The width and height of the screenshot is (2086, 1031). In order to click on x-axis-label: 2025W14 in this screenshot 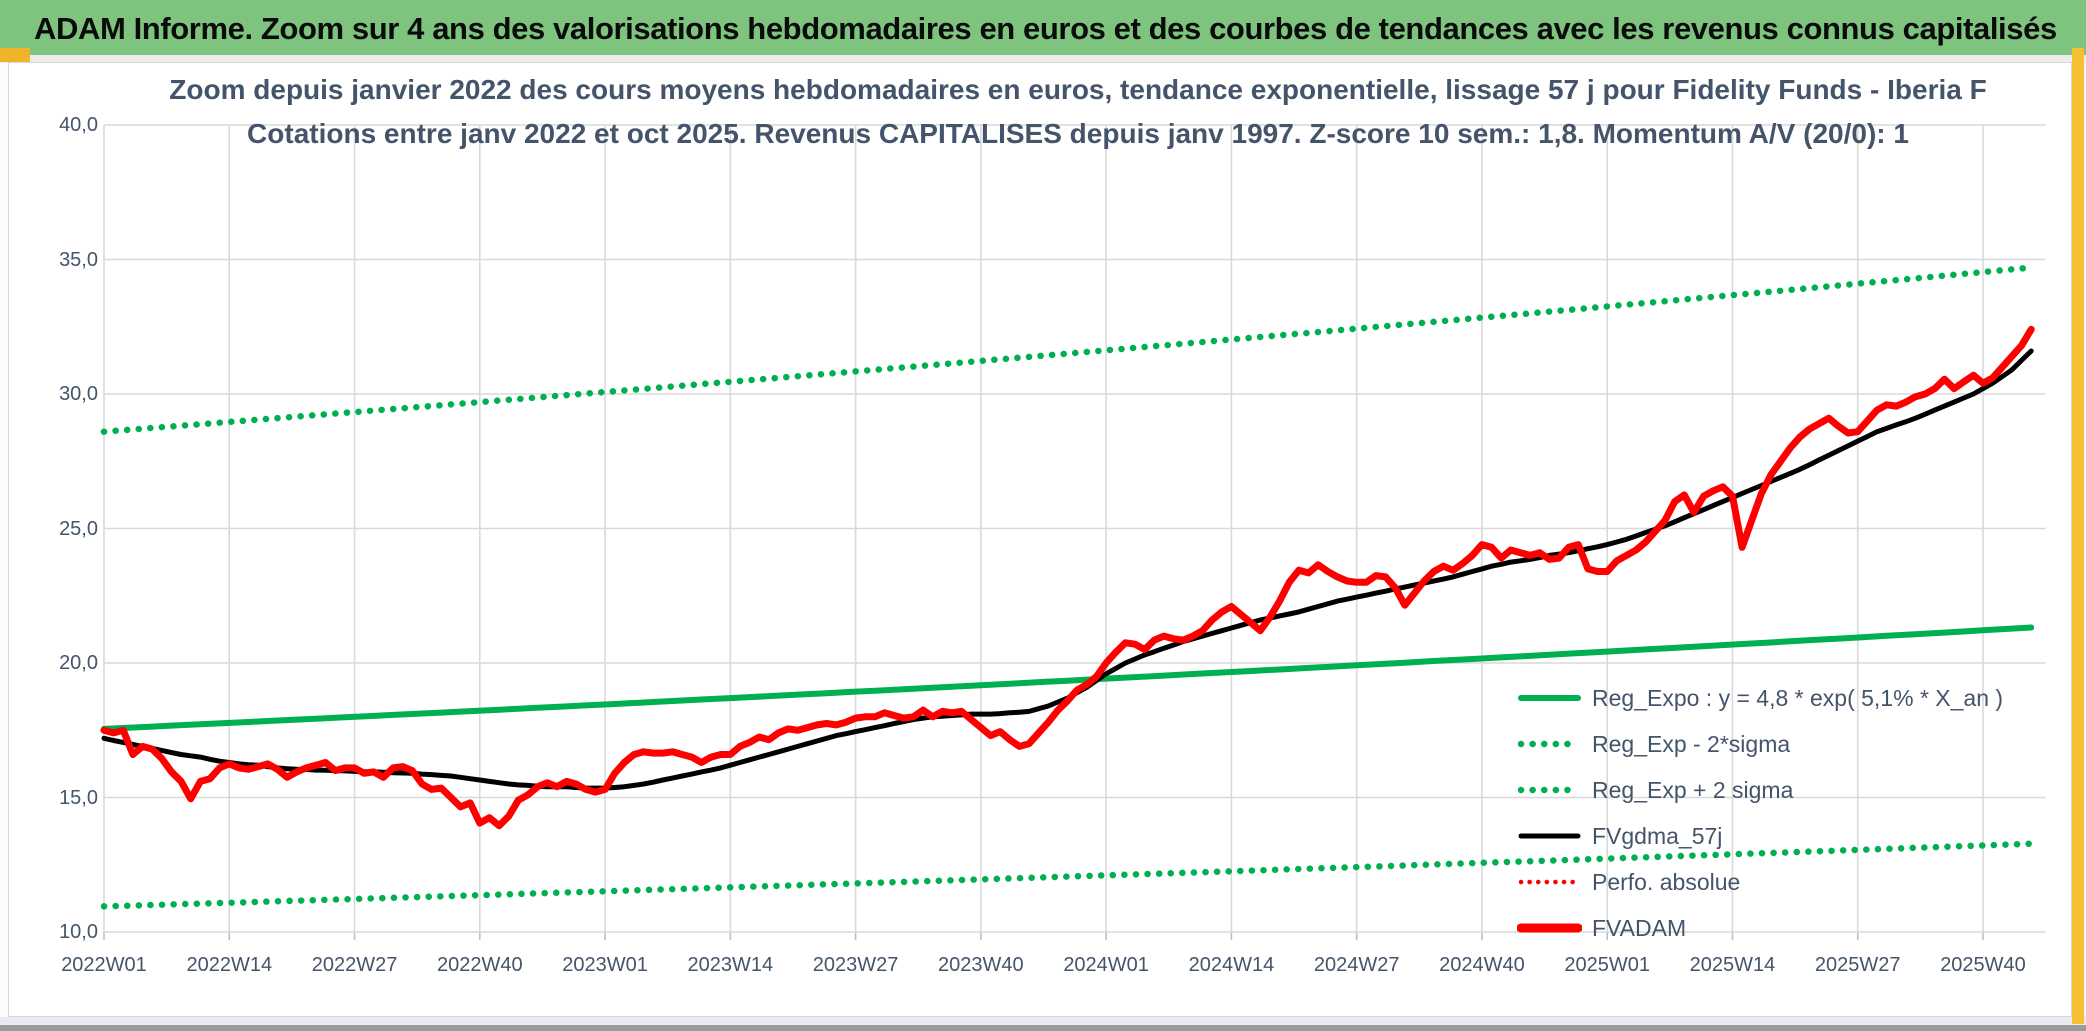, I will do `click(1732, 965)`.